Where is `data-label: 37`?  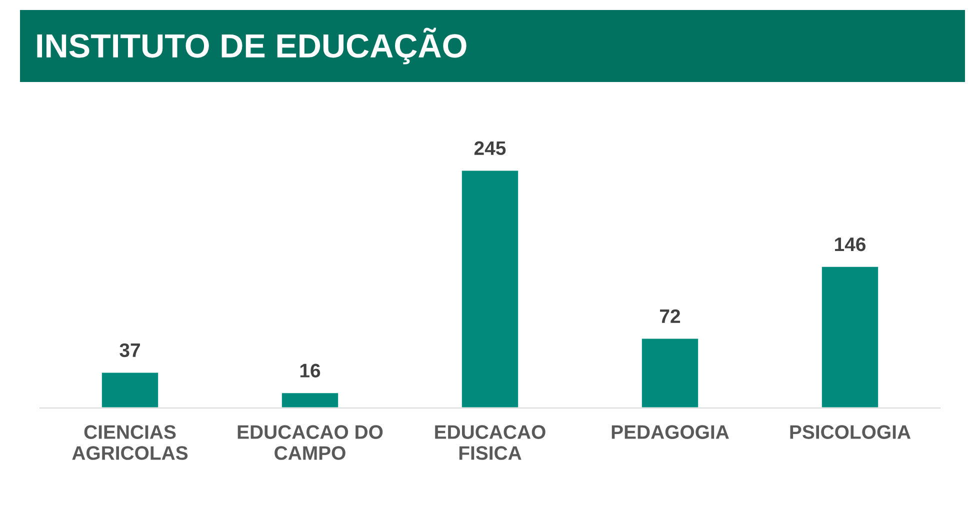
data-label: 37 is located at coordinates (130, 350).